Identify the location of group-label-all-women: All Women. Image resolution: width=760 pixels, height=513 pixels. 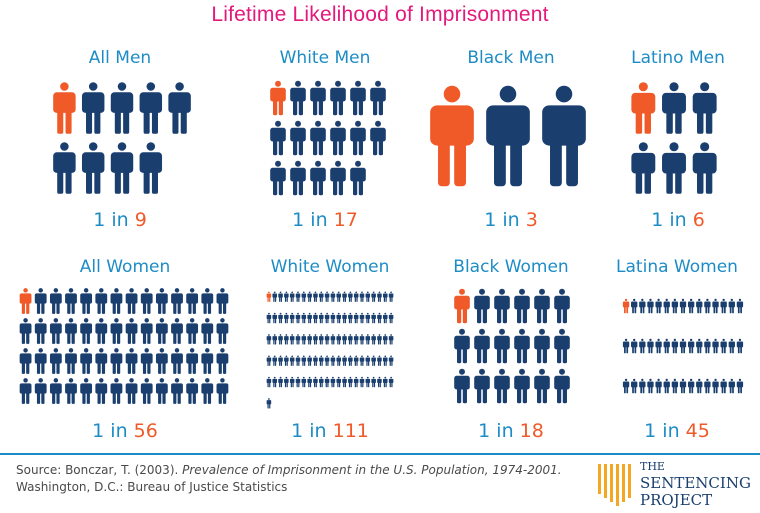
(125, 267).